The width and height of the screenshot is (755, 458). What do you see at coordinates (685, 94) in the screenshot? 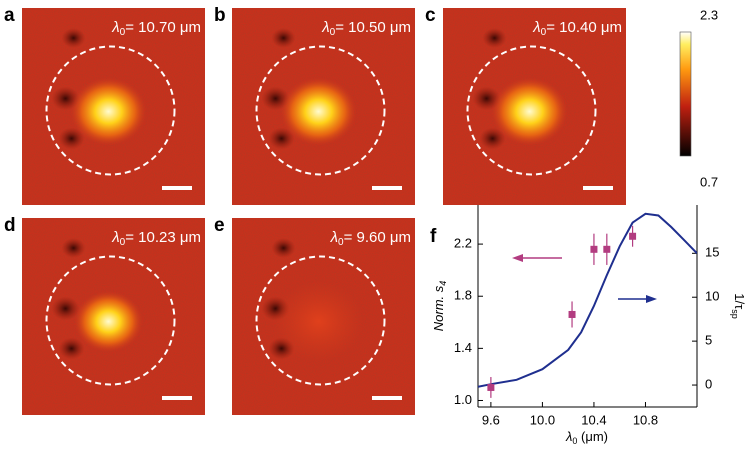
I see `colorbar-gradient` at bounding box center [685, 94].